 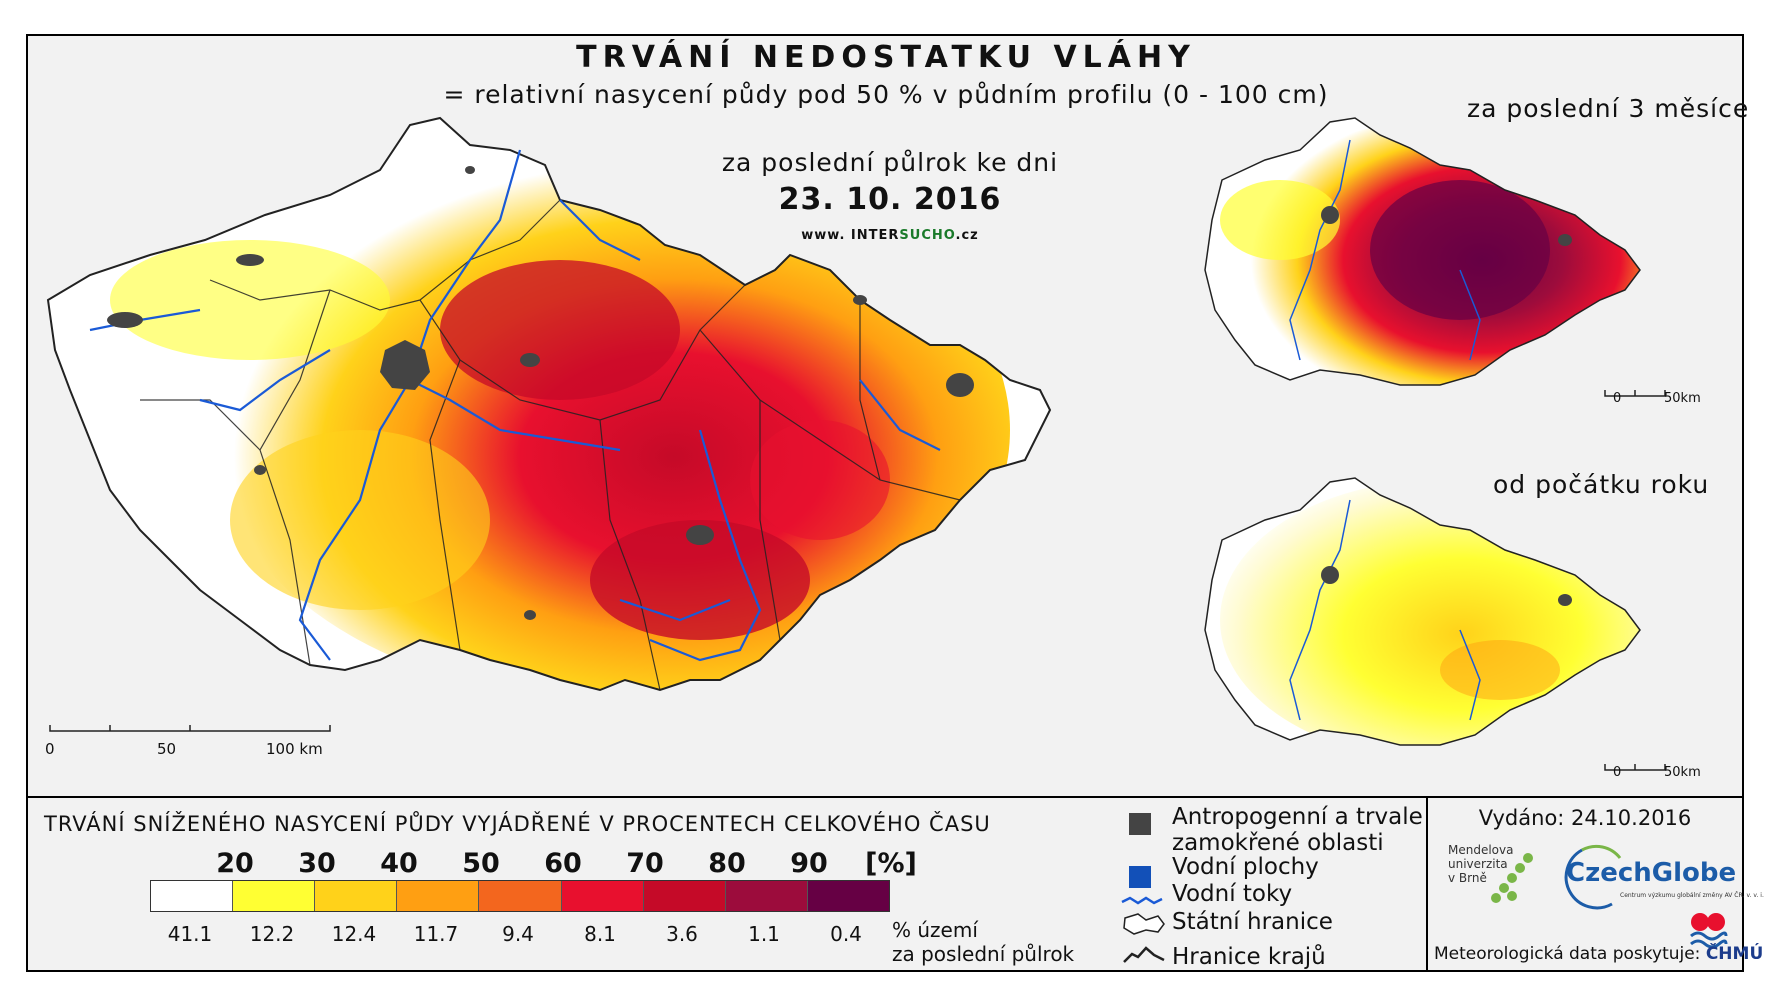 What do you see at coordinates (436, 934) in the screenshot?
I see `legend-area-percent: 11.7` at bounding box center [436, 934].